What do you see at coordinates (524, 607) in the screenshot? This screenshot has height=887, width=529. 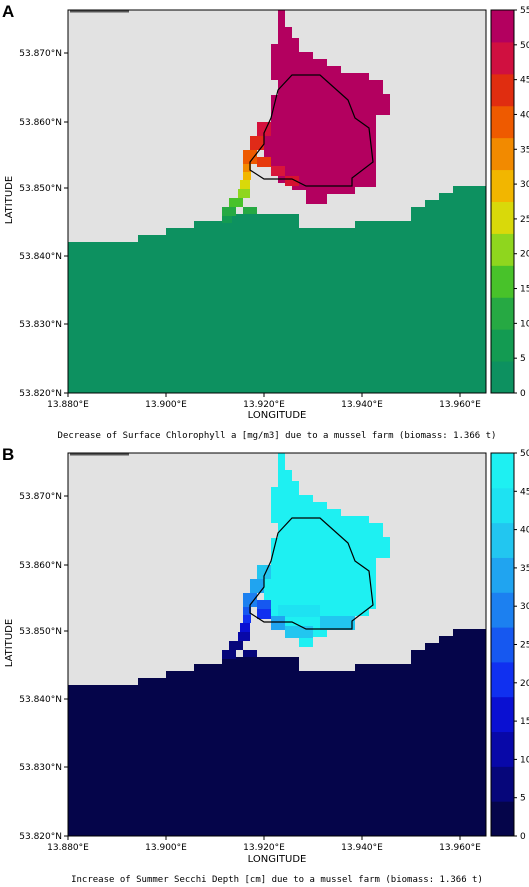 I see `colorbar-tick-label: 30` at bounding box center [524, 607].